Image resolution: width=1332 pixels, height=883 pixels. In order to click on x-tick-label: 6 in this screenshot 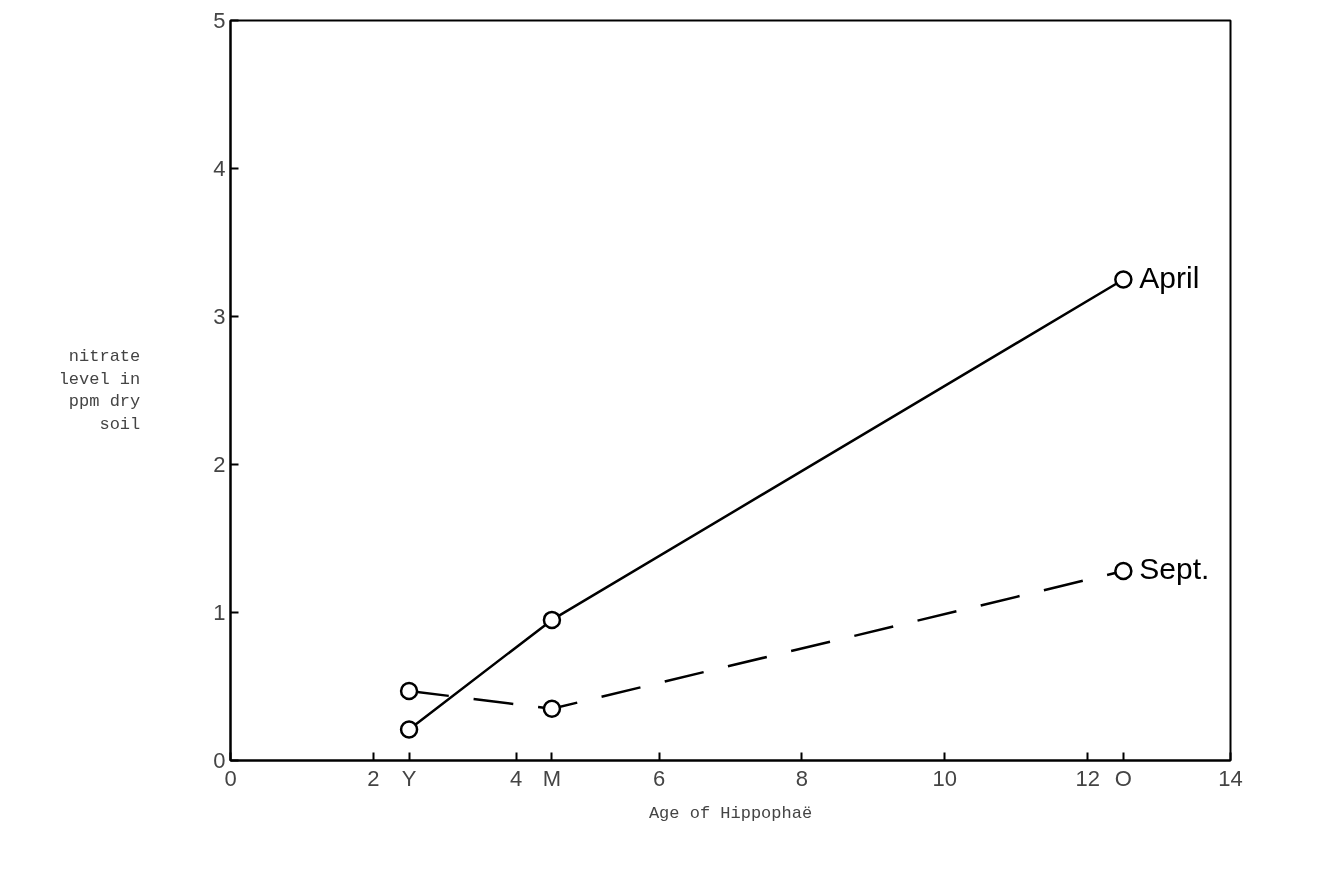, I will do `click(659, 778)`.